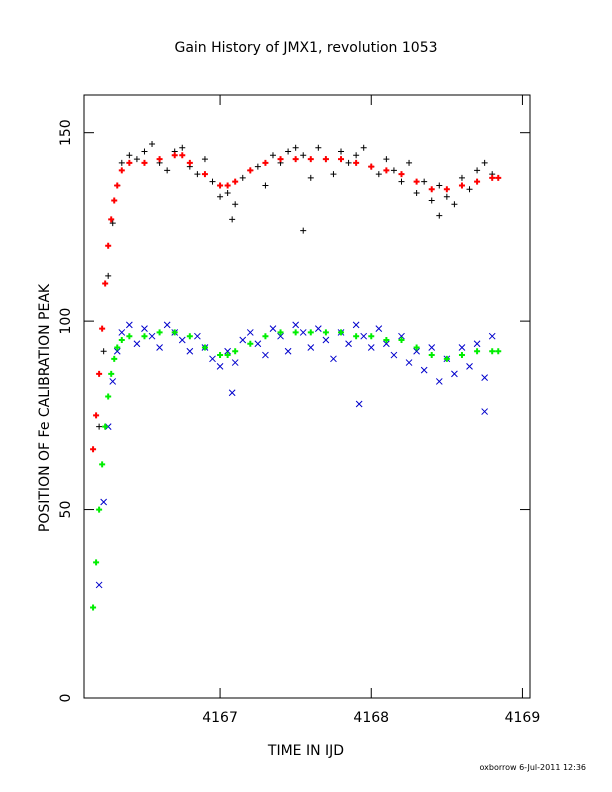 The height and width of the screenshot is (792, 612). What do you see at coordinates (66, 510) in the screenshot?
I see `y-tick-label-1: 50` at bounding box center [66, 510].